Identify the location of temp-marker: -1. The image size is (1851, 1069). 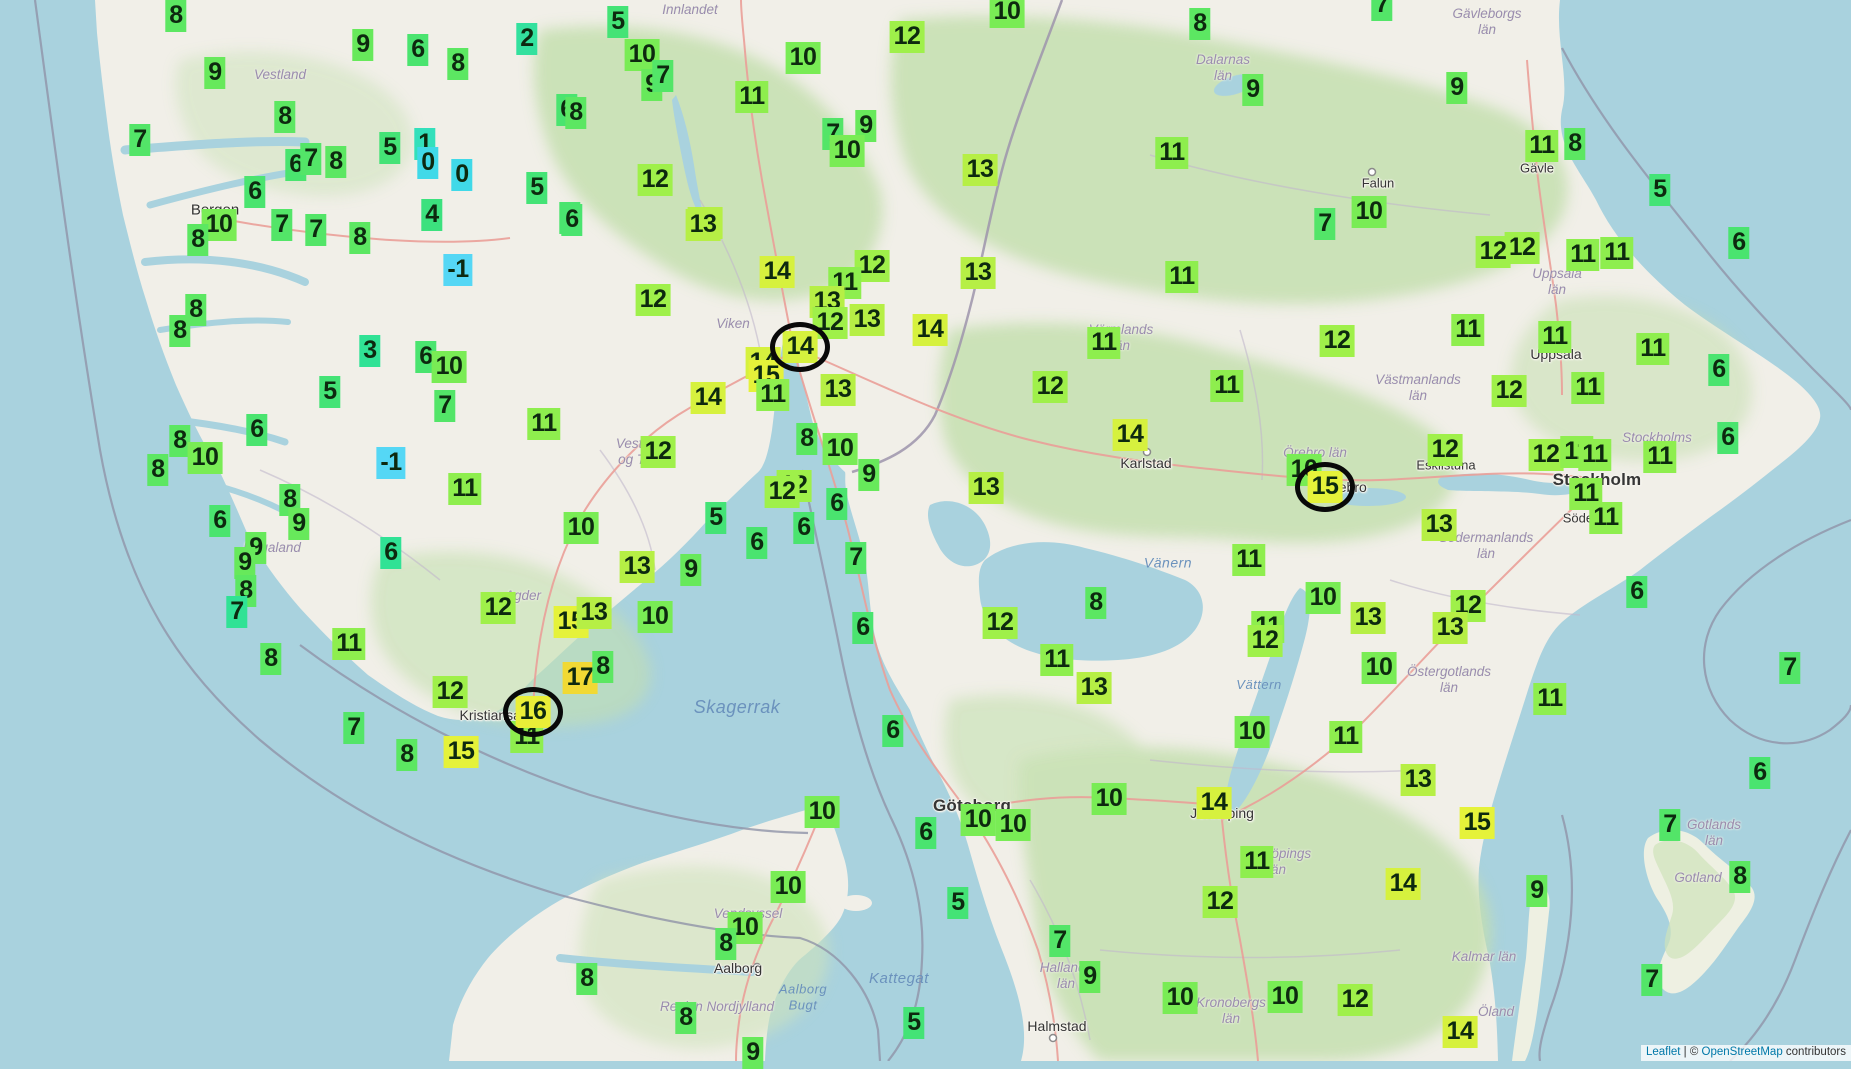
(391, 463).